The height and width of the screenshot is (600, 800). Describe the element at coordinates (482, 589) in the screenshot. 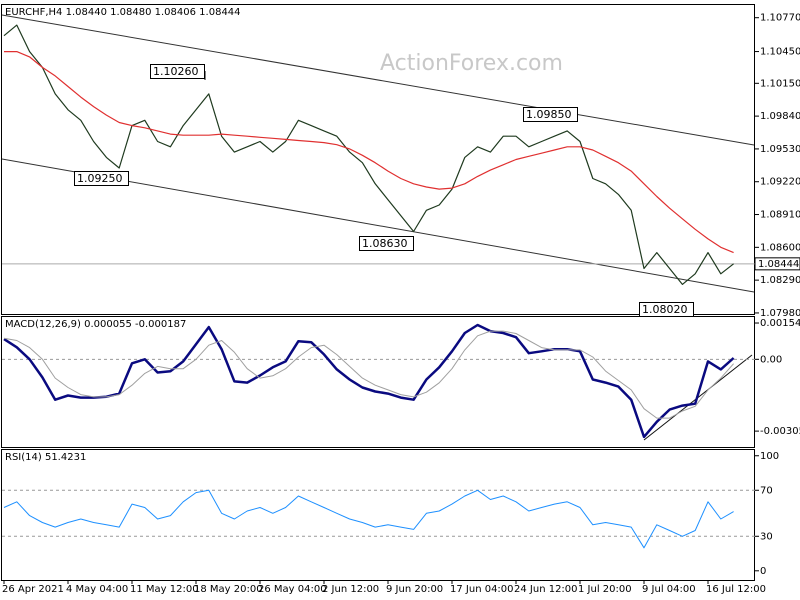

I see `x-tick-label: 17 Jun 04:00` at that location.